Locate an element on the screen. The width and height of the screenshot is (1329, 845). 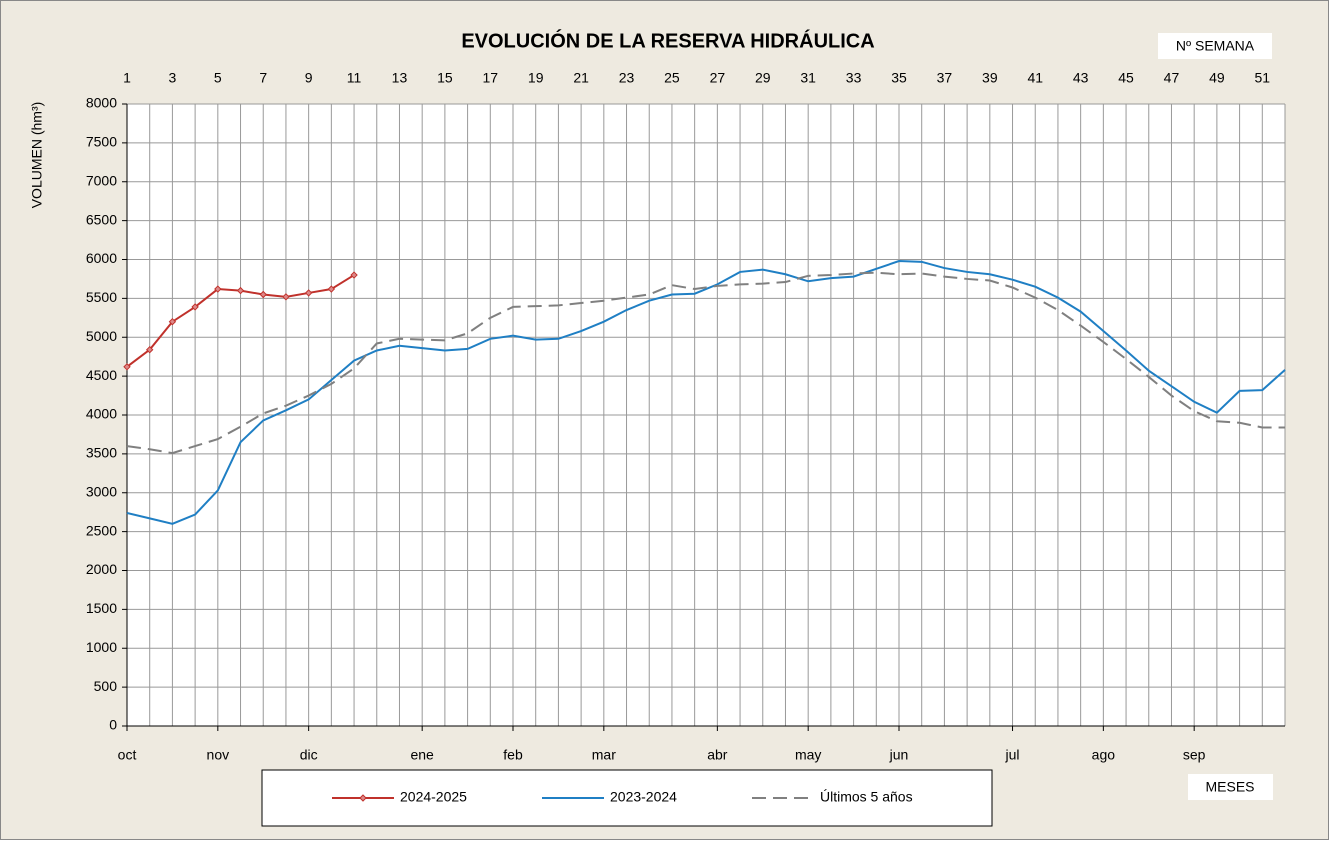
month-axis-label-box is located at coordinates (1230, 787).